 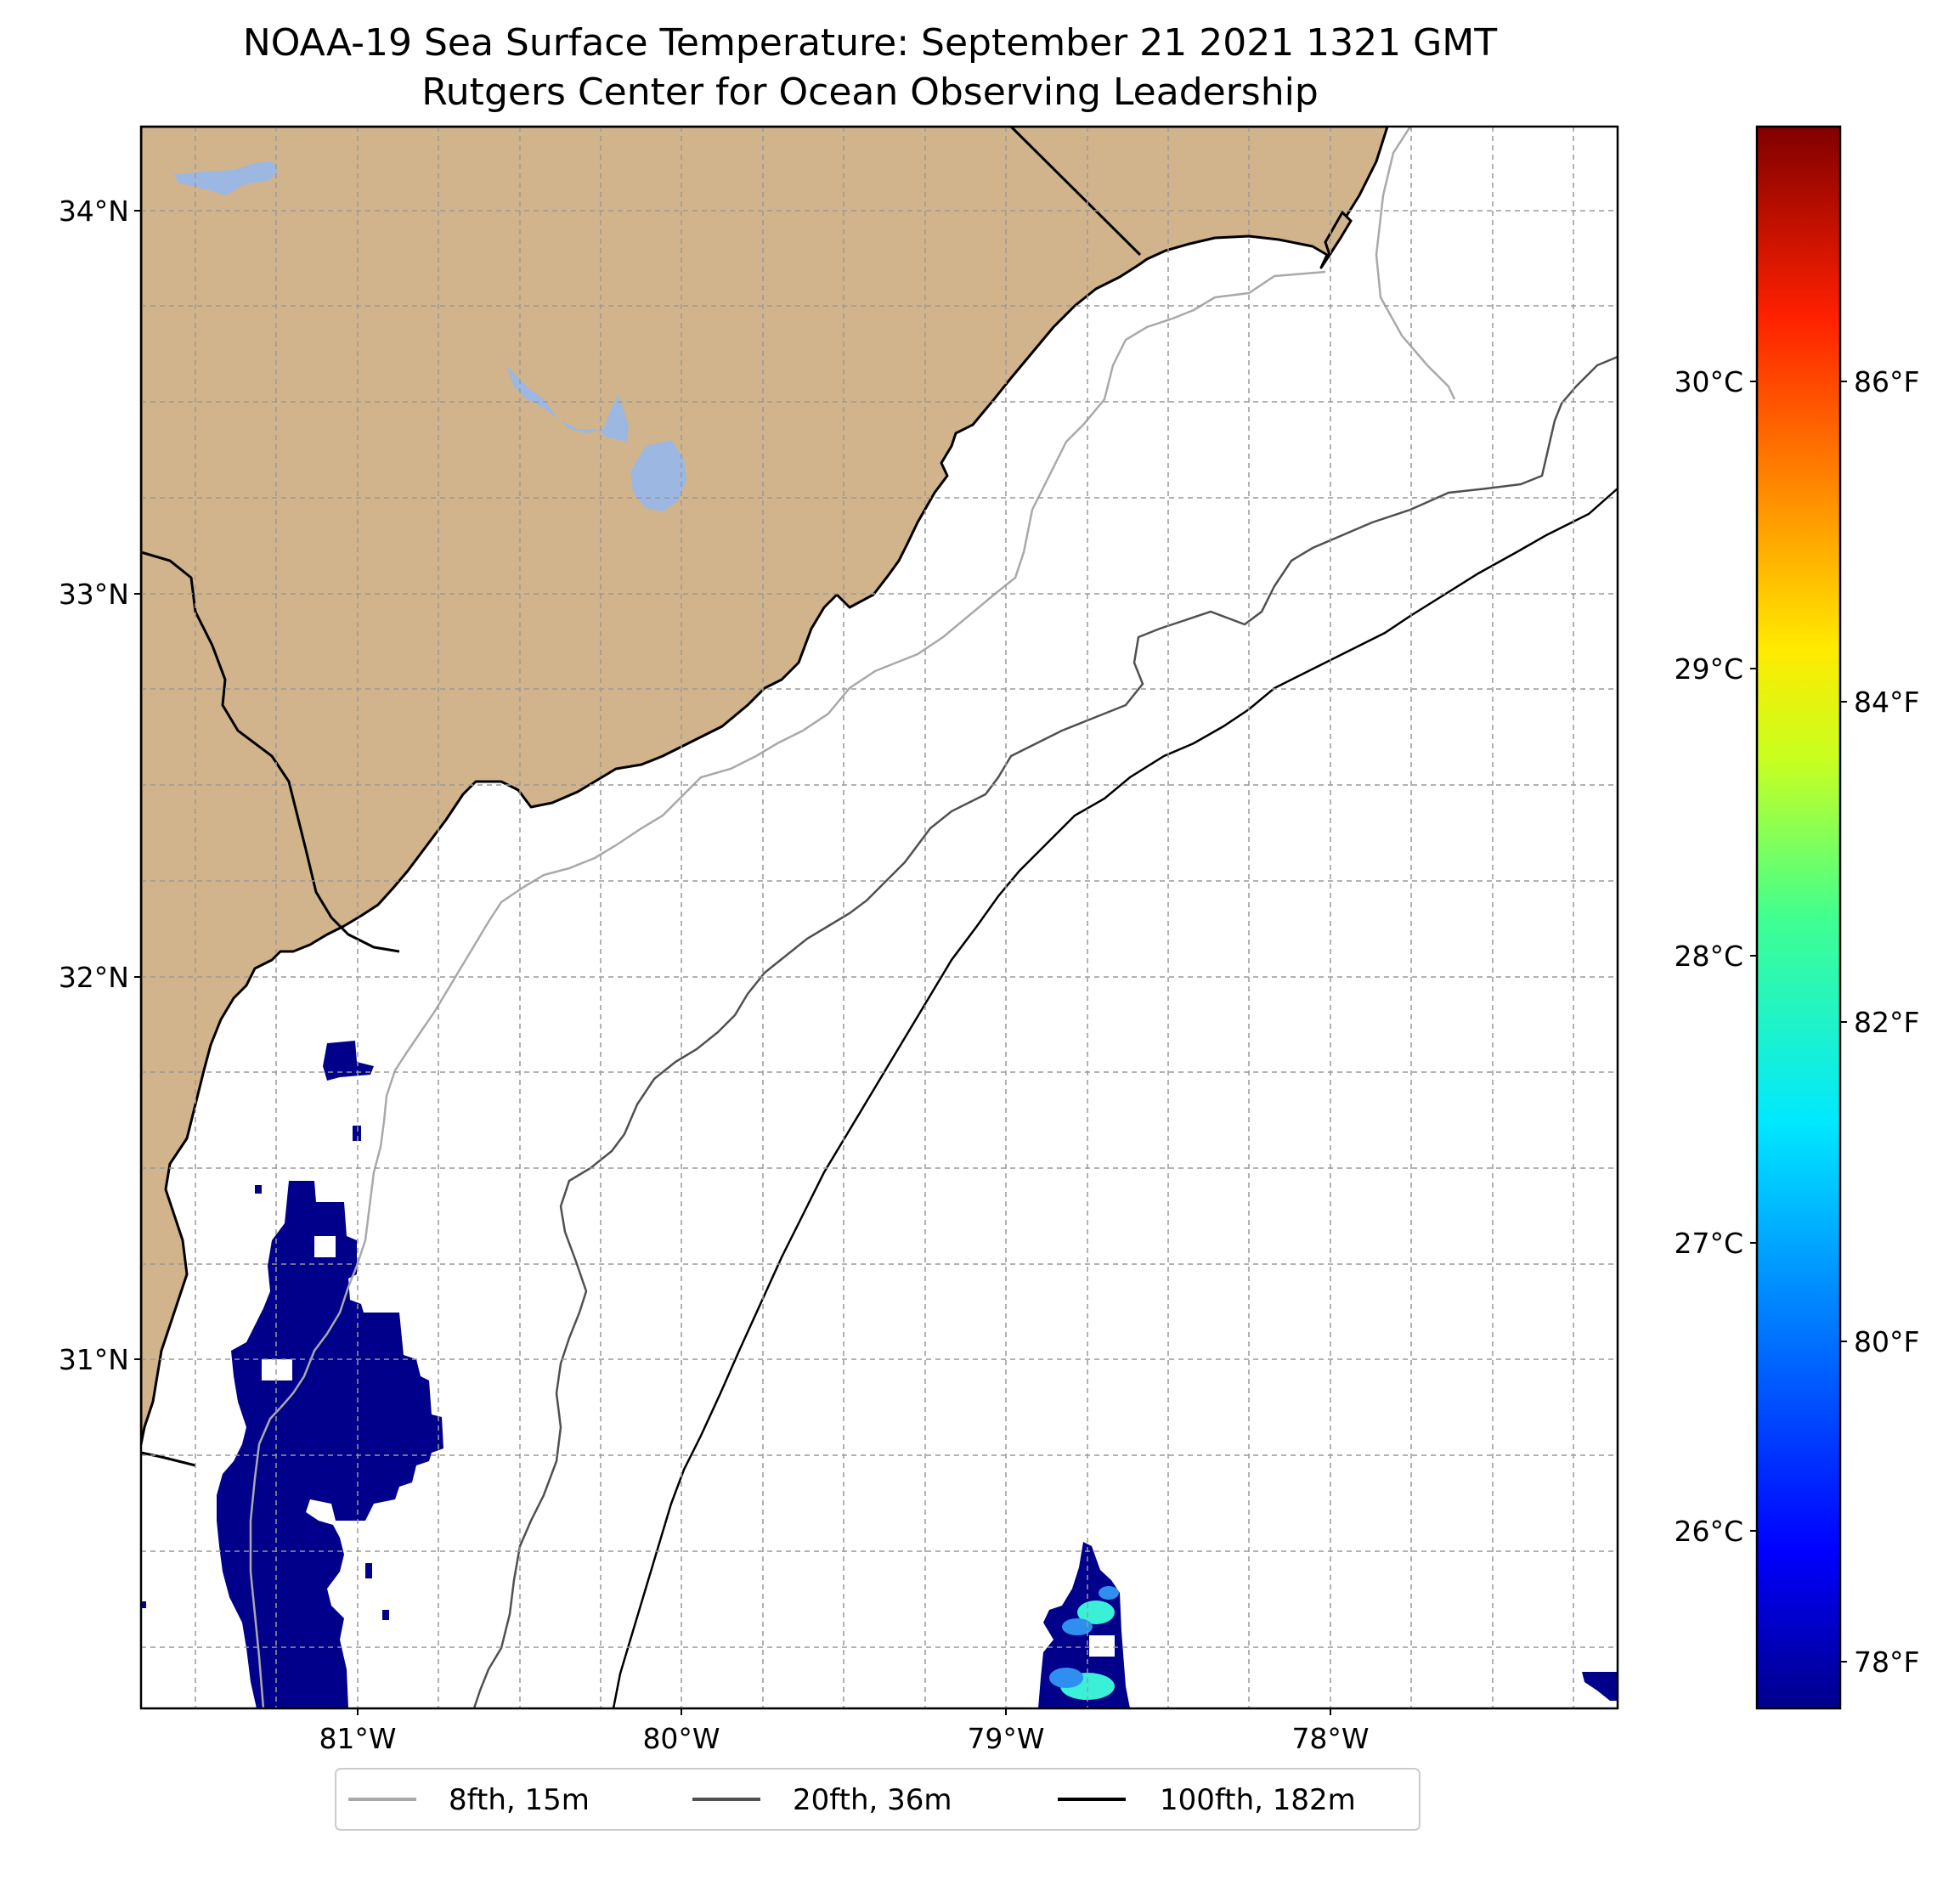 What do you see at coordinates (658, 476) in the screenshot?
I see `lake-moultrie` at bounding box center [658, 476].